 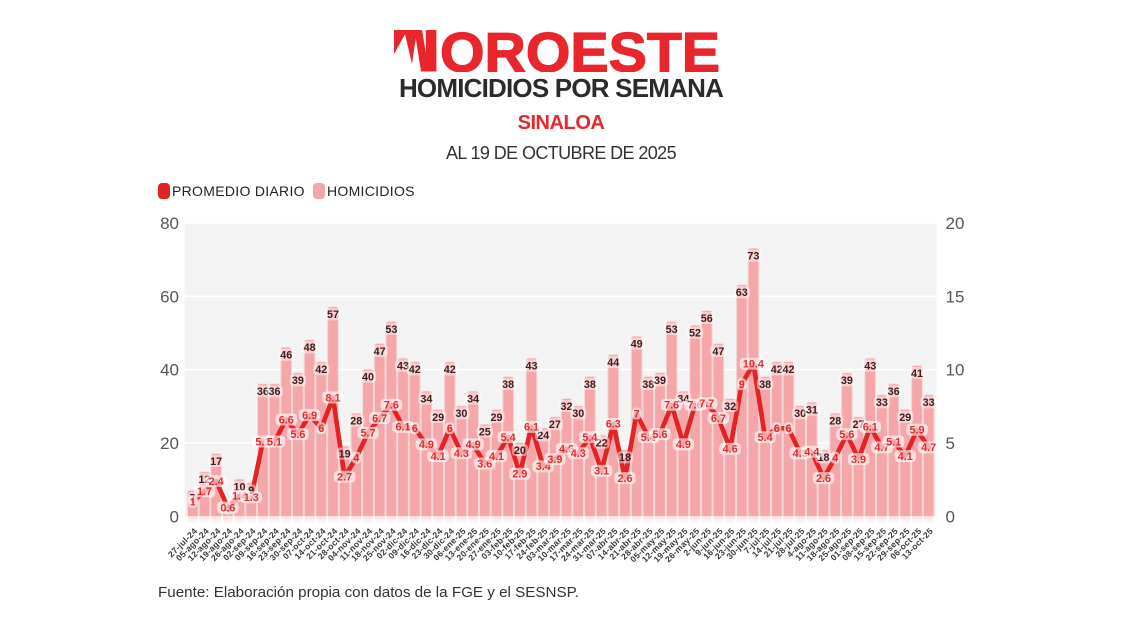 What do you see at coordinates (344, 478) in the screenshot?
I see `svg-text: 2.7` at bounding box center [344, 478].